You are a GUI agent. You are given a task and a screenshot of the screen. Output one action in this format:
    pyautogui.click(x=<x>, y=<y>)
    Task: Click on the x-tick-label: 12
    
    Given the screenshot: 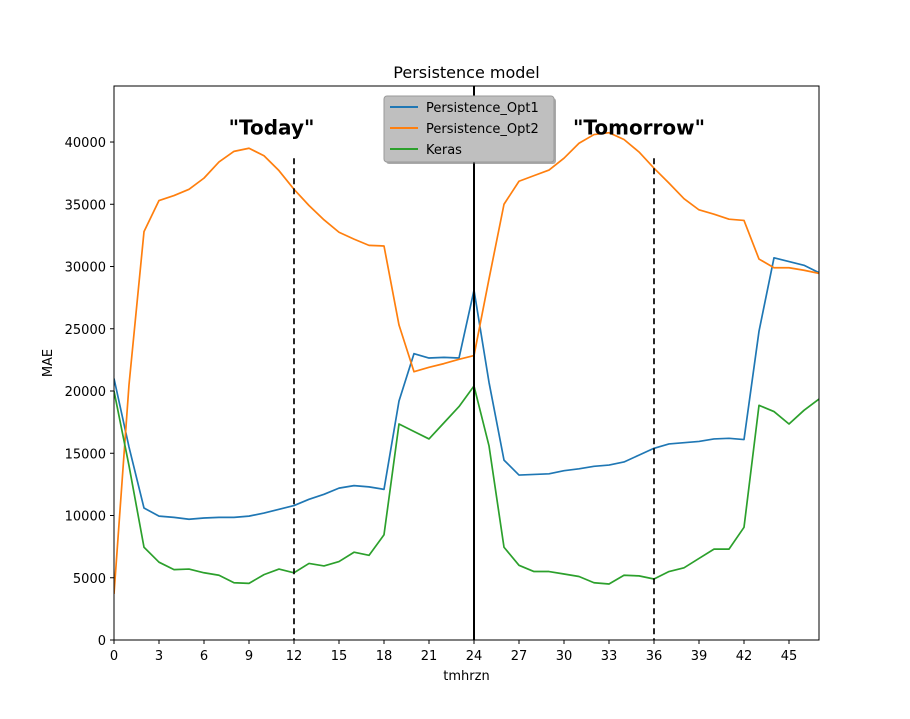 What is the action you would take?
    pyautogui.click(x=294, y=656)
    